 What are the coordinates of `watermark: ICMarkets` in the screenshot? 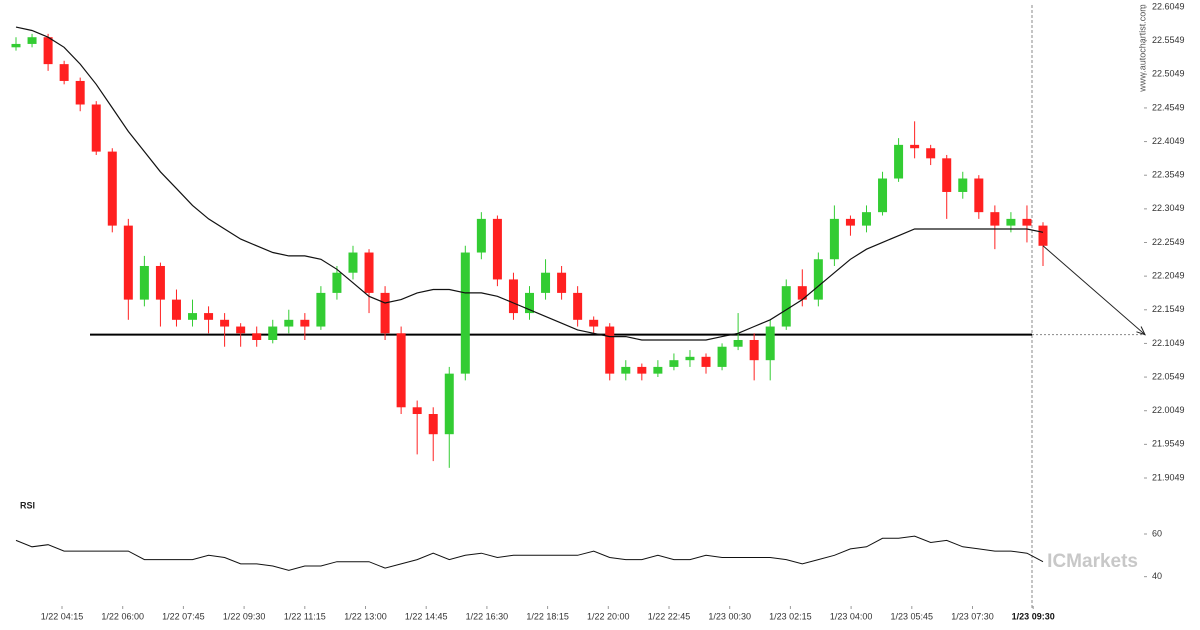 It's located at (1092, 561).